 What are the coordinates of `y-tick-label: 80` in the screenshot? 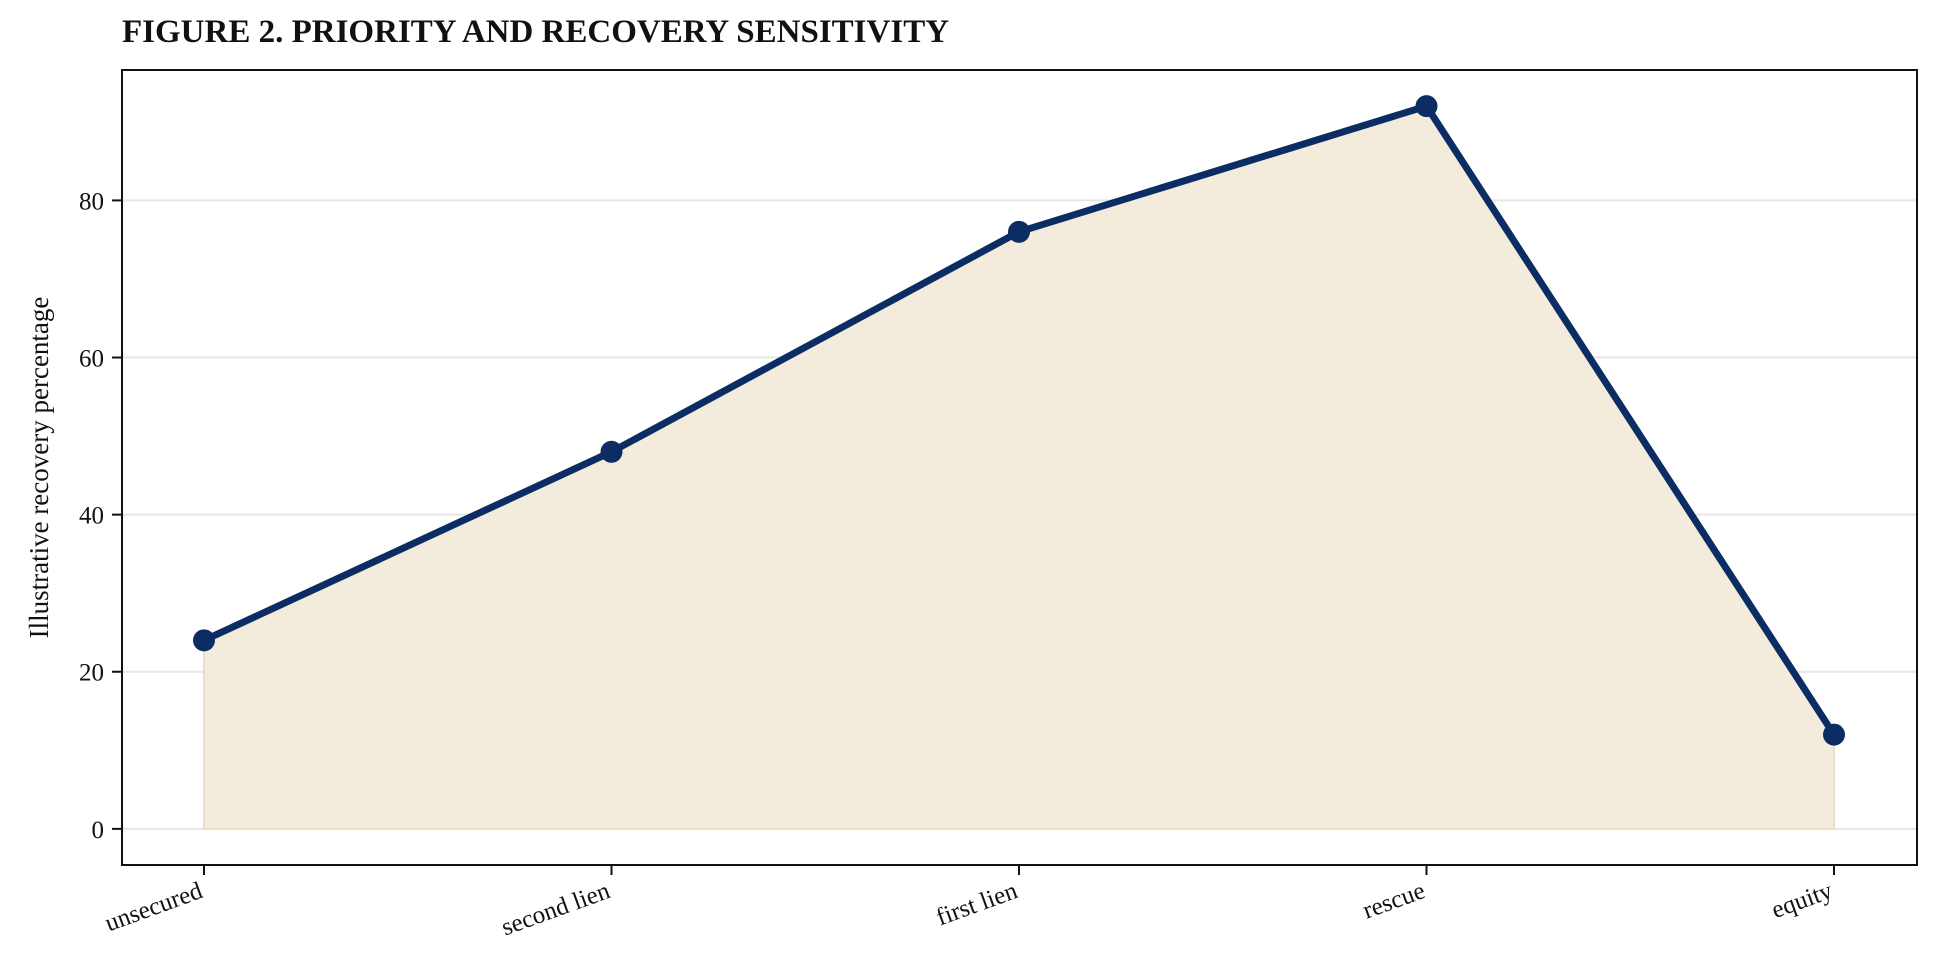 It's located at (91, 201).